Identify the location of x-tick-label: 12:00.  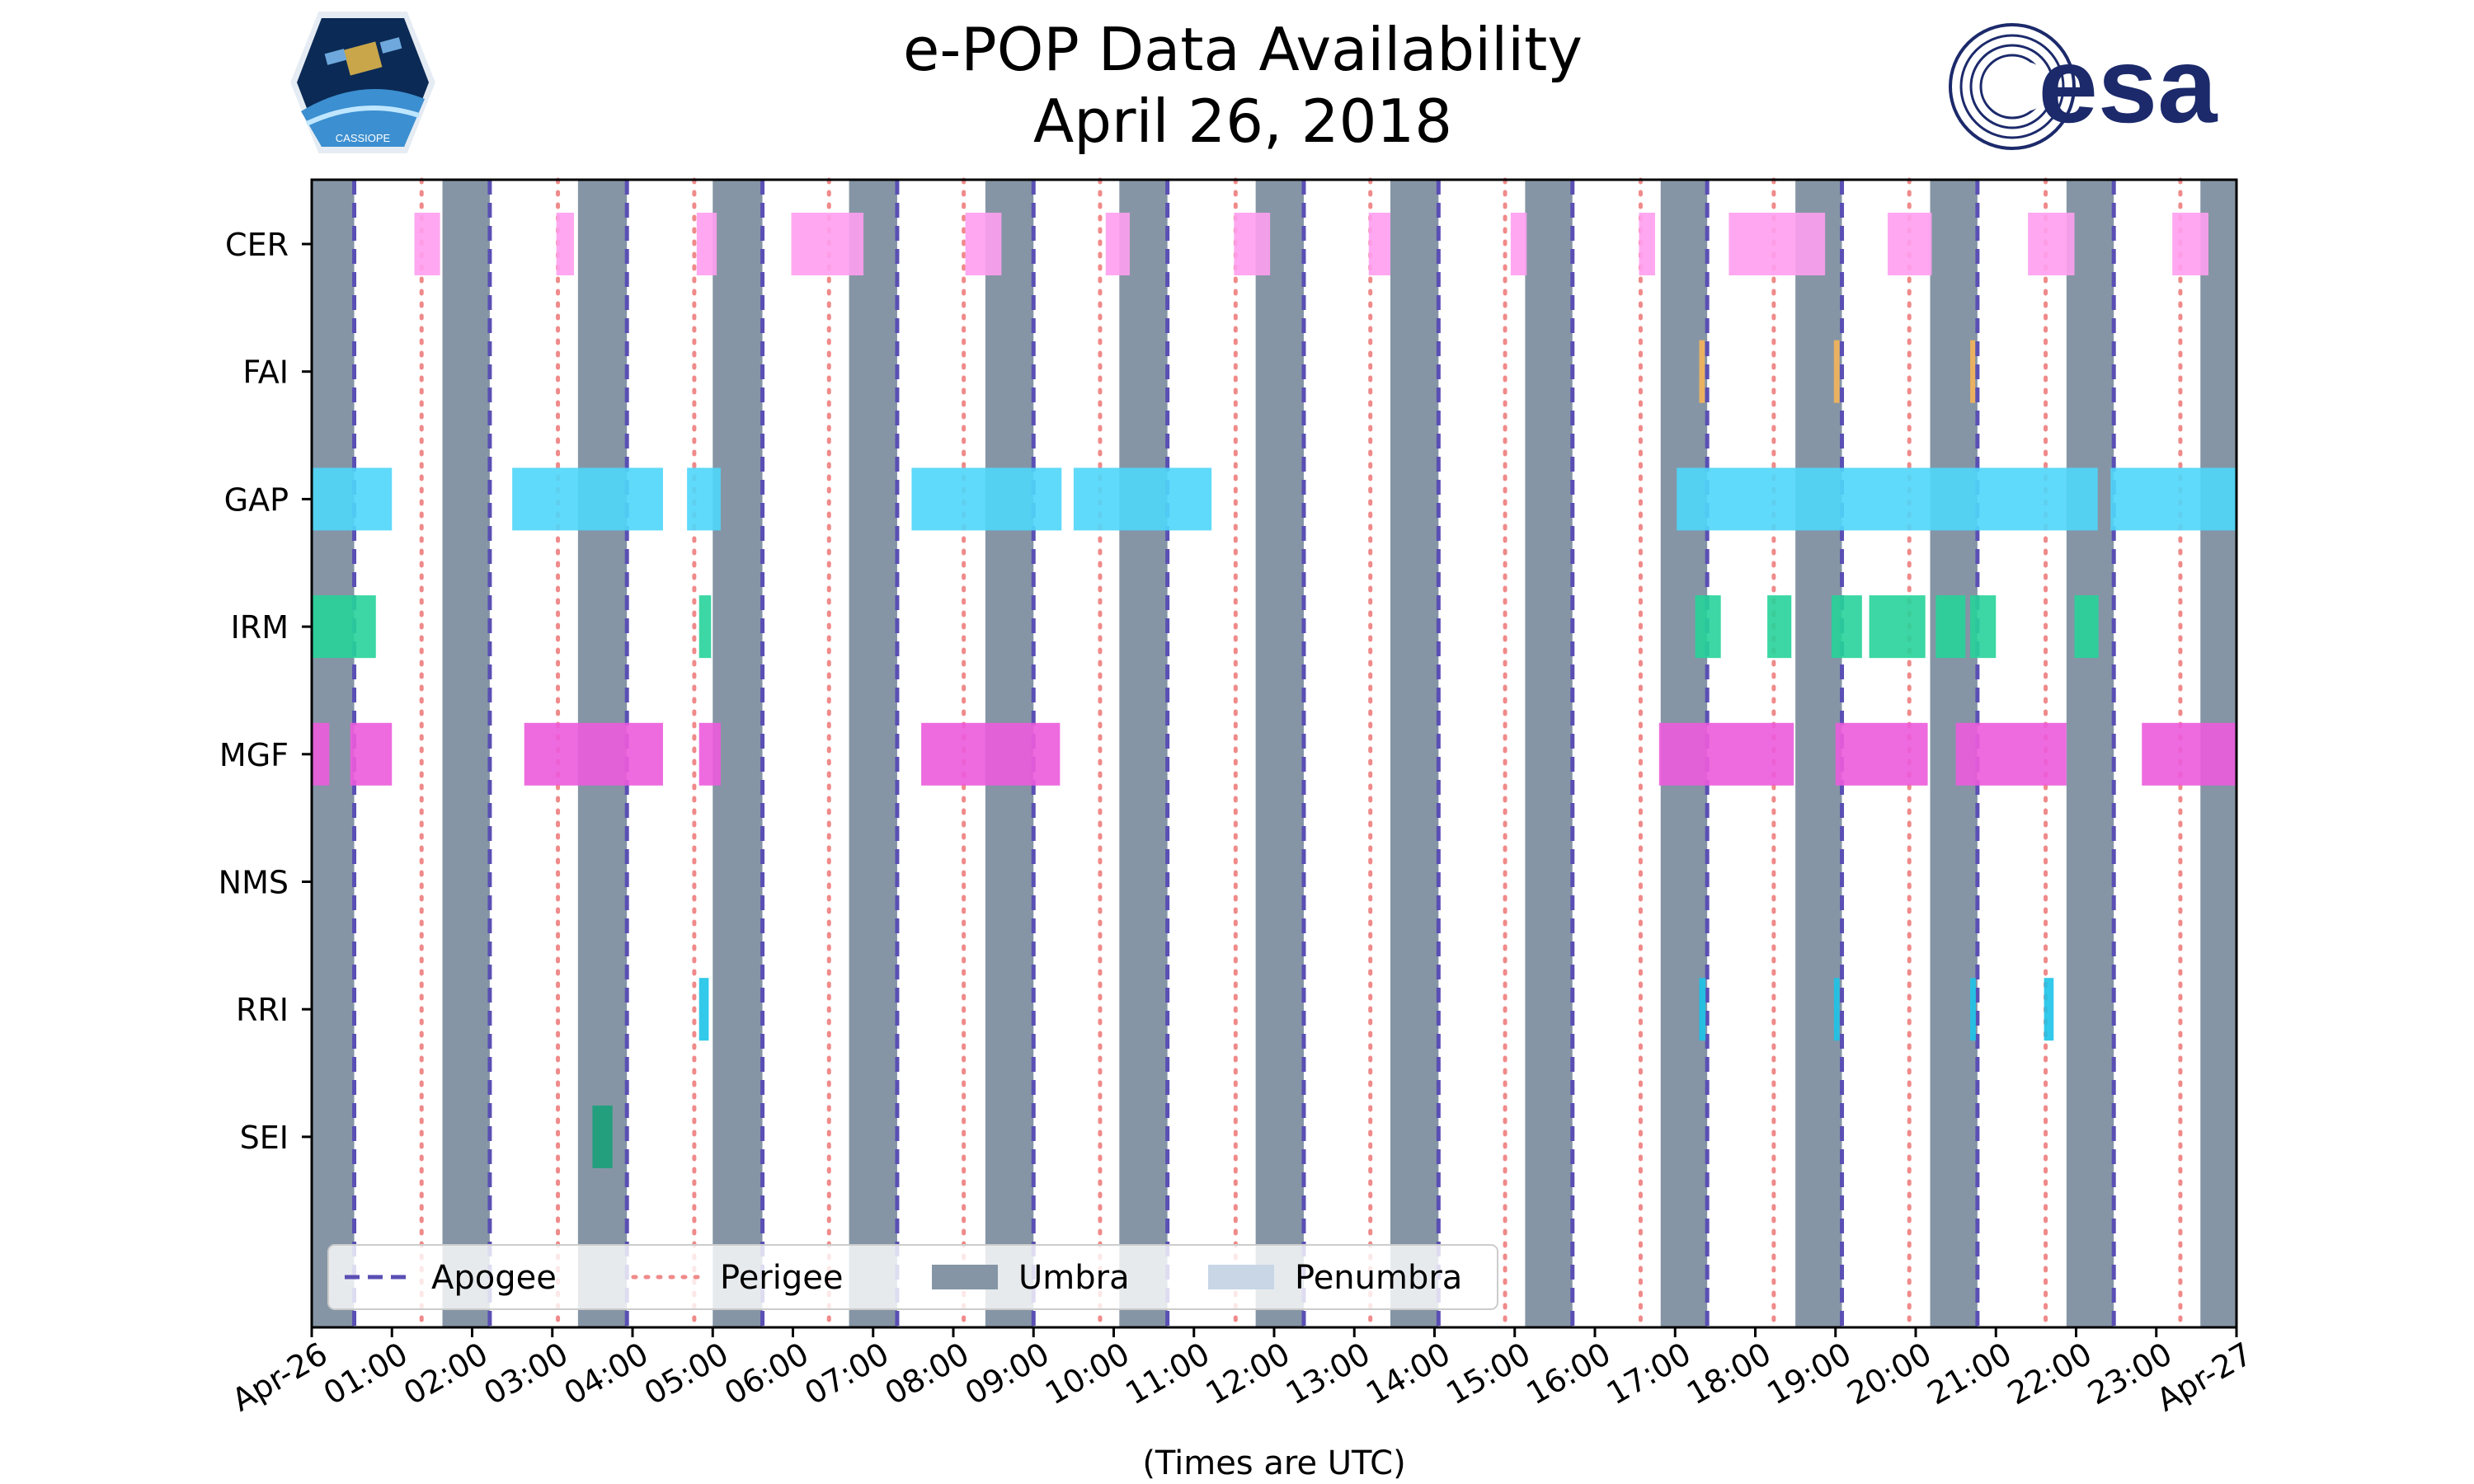
(1248, 1374).